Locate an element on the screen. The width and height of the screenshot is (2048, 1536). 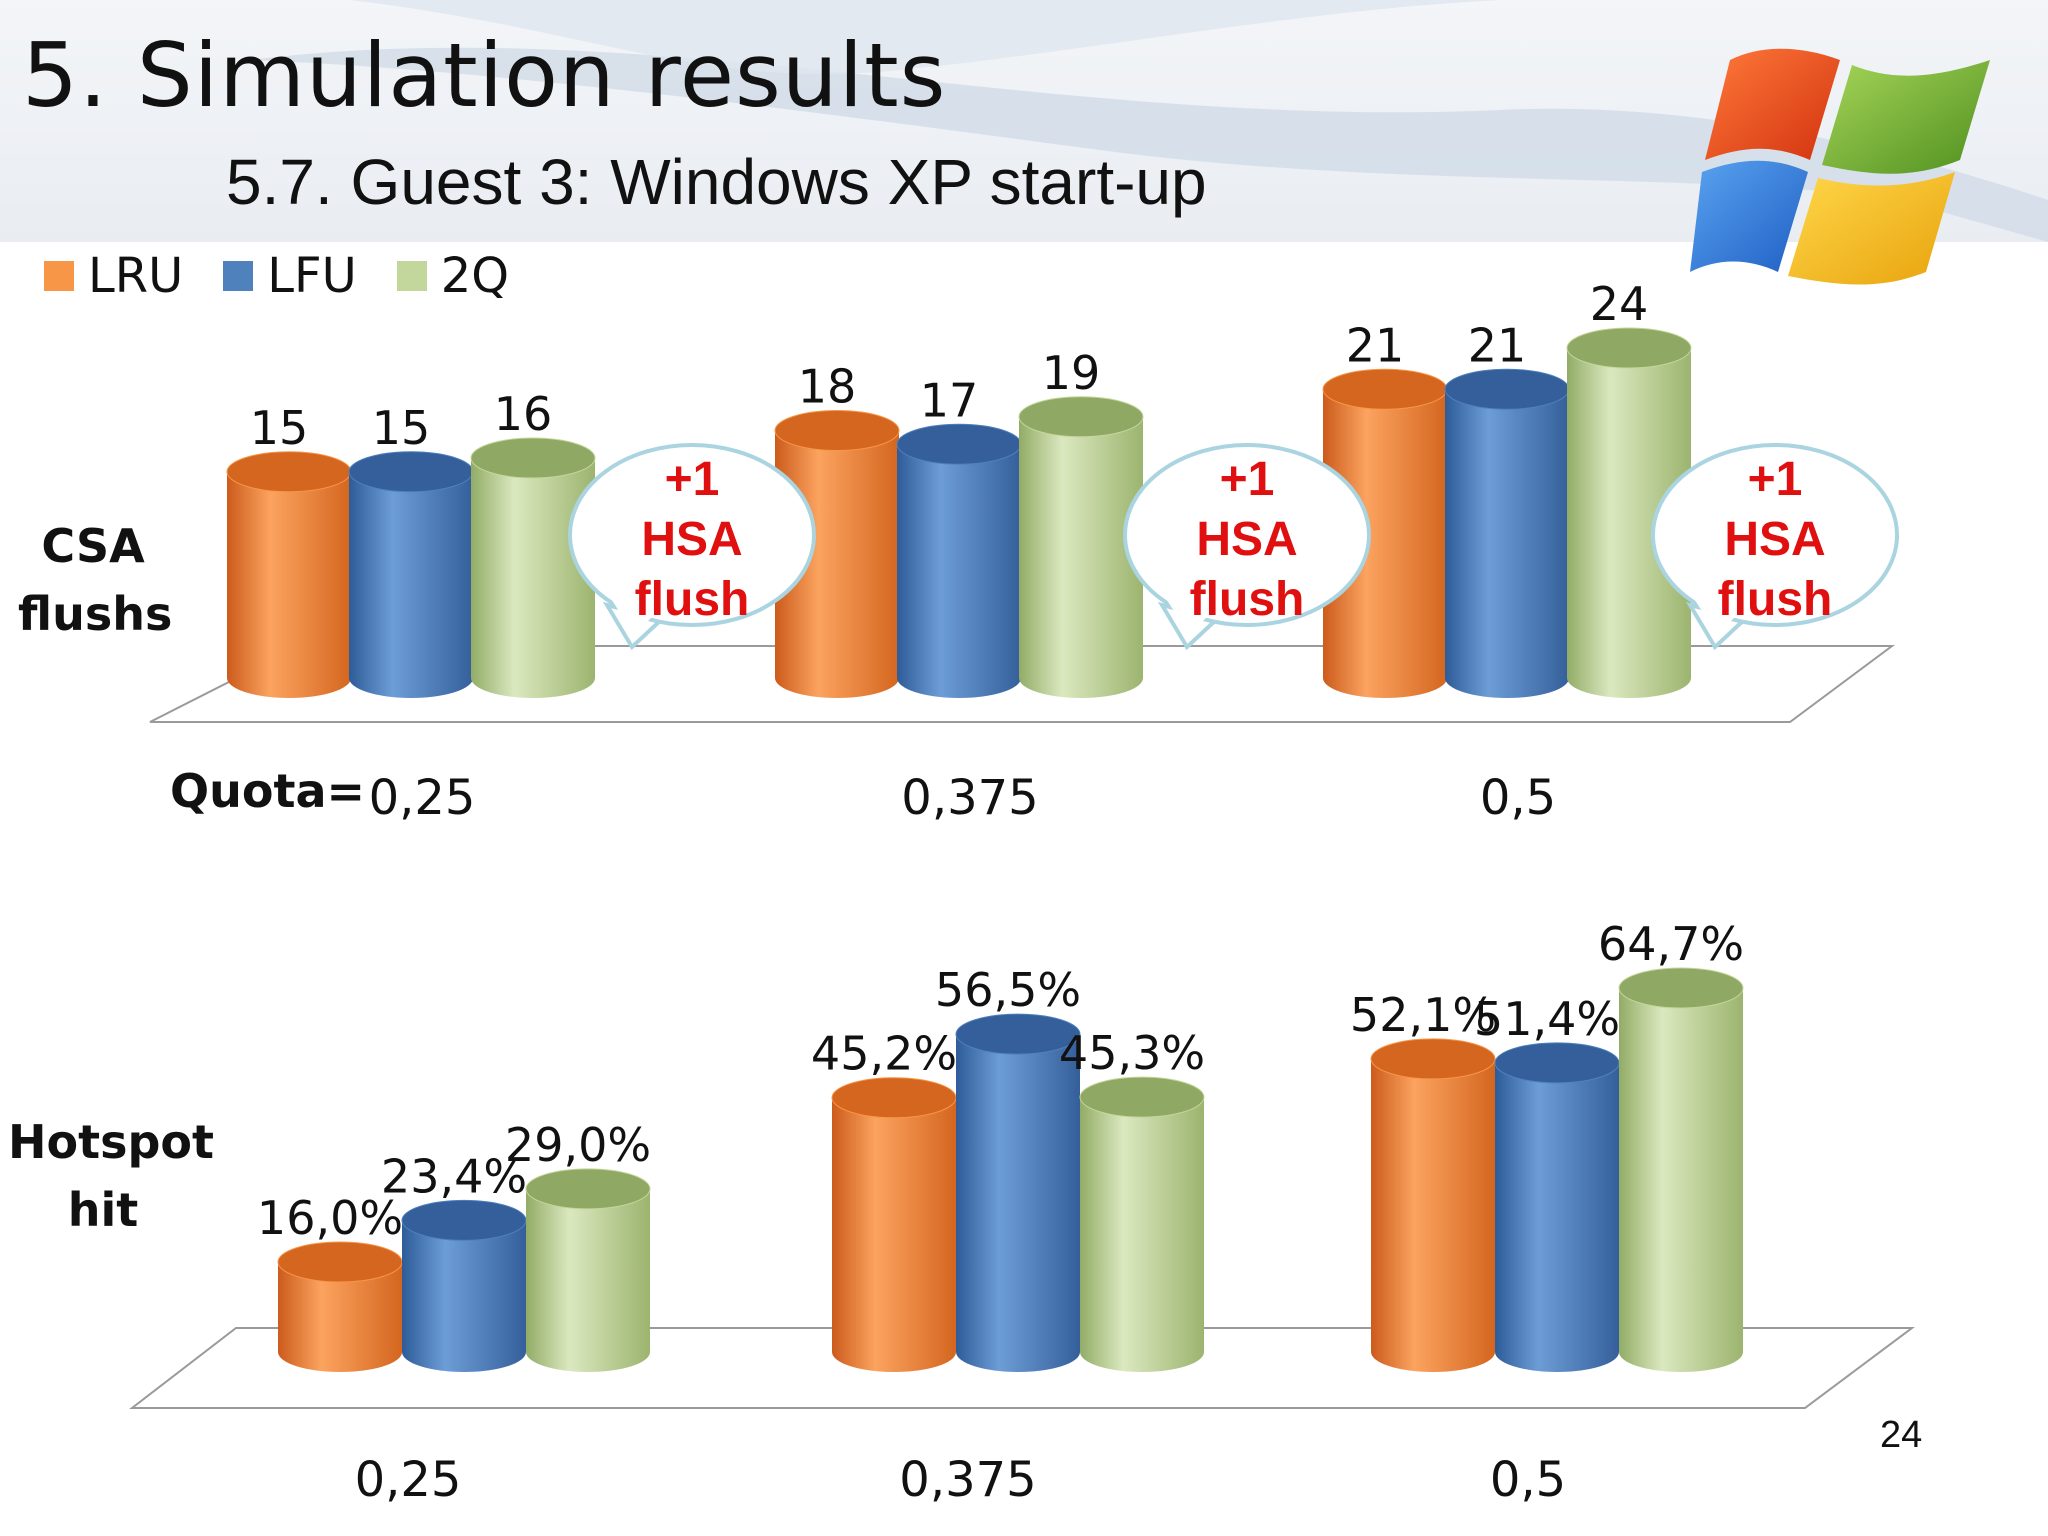
value-label-lru-1: 15 is located at coordinates (279, 428).